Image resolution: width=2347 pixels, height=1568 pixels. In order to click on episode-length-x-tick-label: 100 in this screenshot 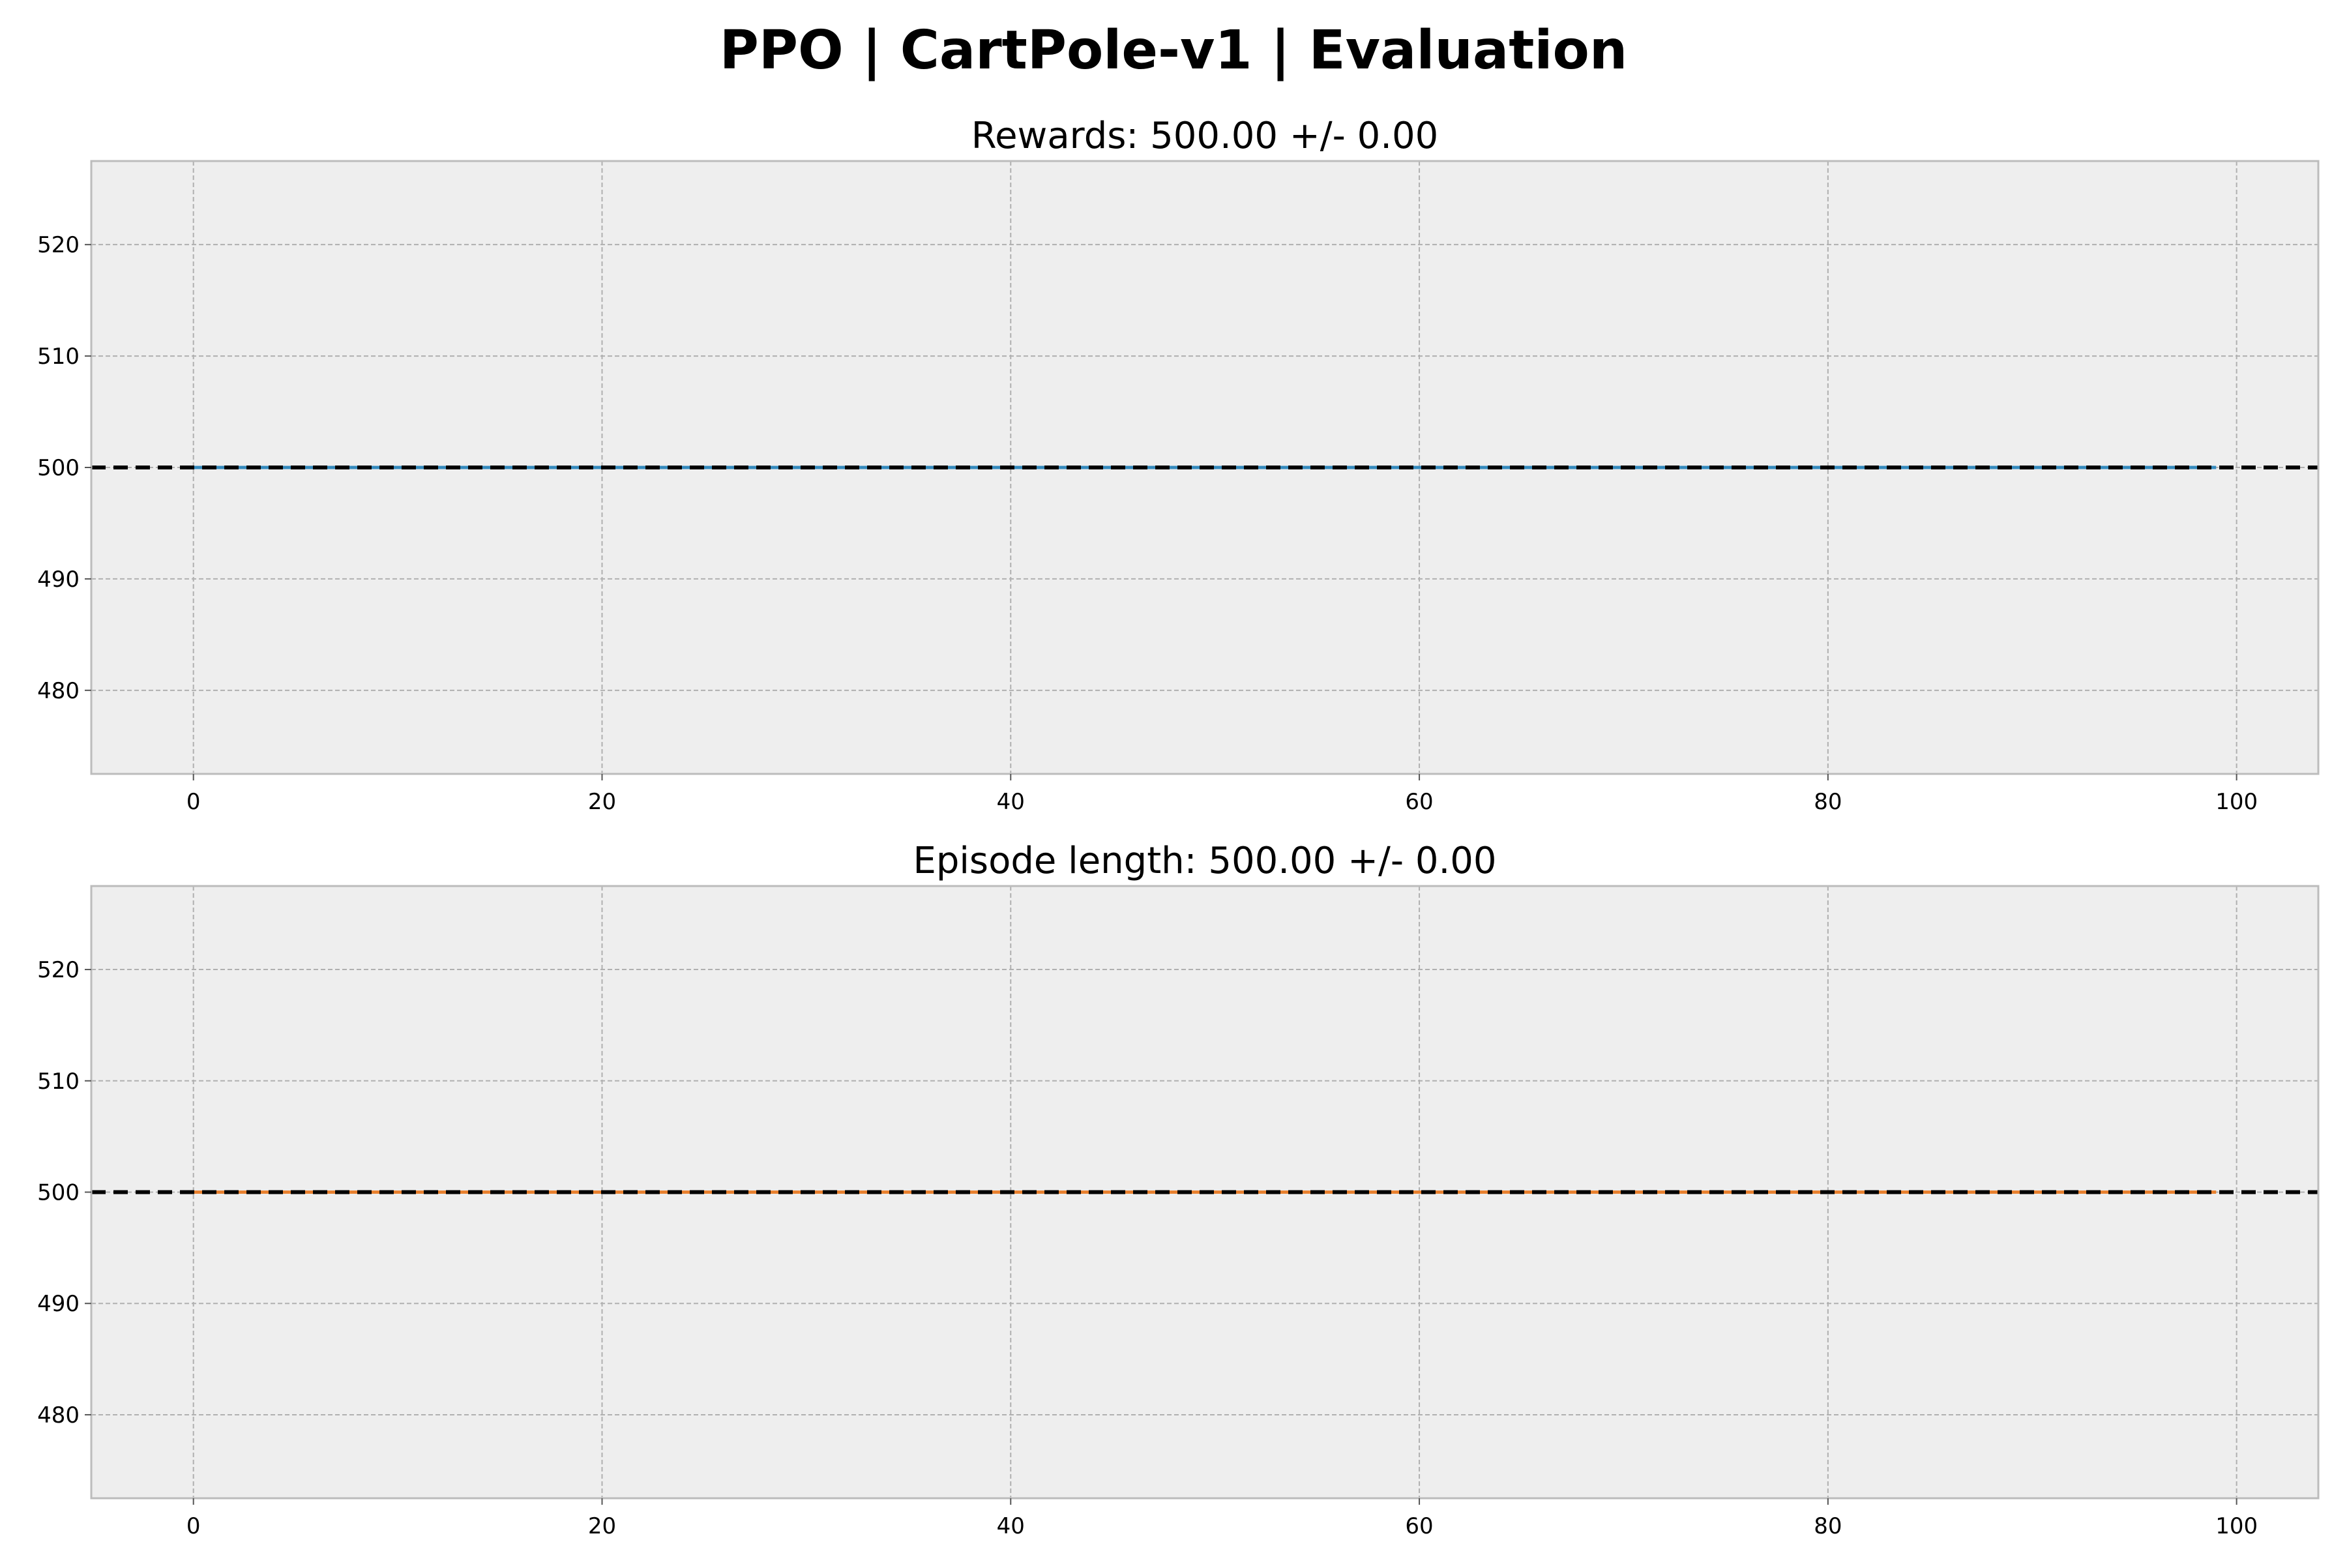, I will do `click(2236, 1526)`.